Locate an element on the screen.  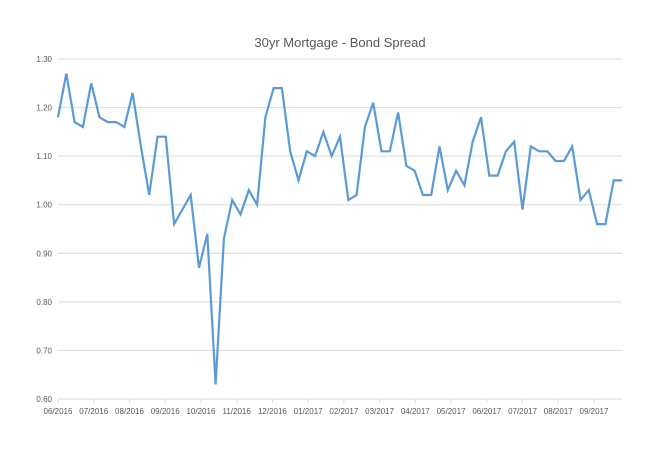
x-tick-label: 02/2017 is located at coordinates (343, 411).